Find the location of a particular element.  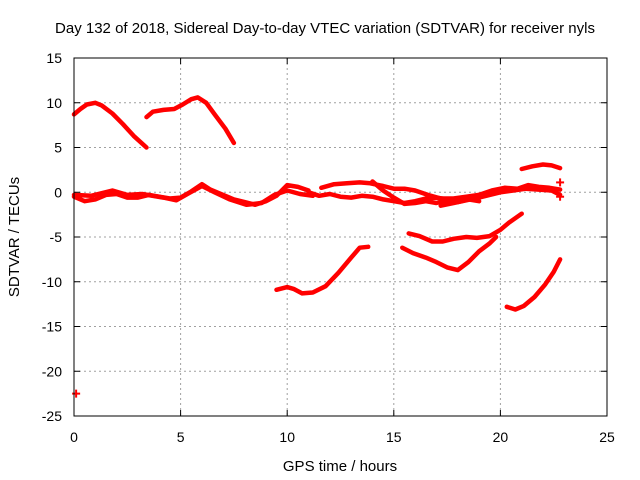

x-tick-label: 15 is located at coordinates (394, 437).